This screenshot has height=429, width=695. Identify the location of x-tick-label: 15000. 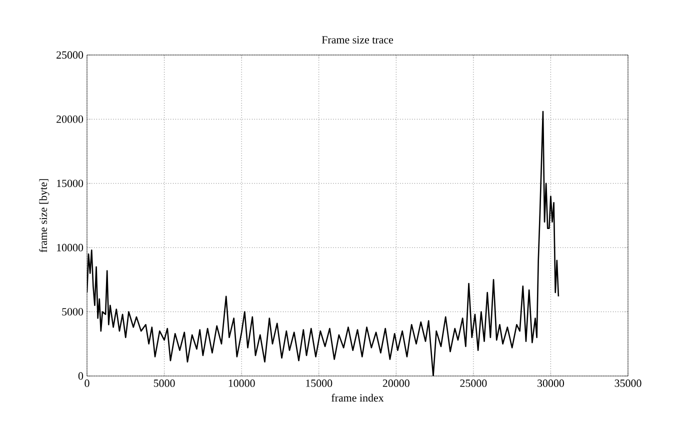
(319, 383).